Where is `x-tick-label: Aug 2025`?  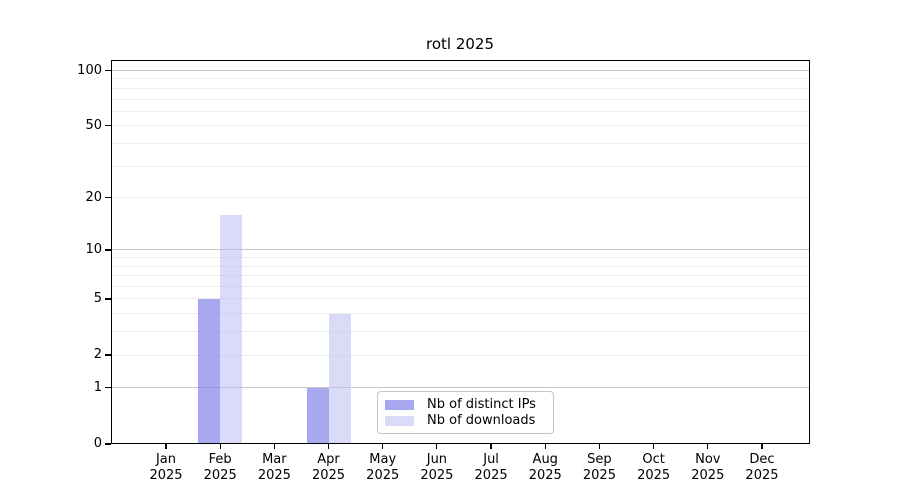
x-tick-label: Aug 2025 is located at coordinates (545, 467).